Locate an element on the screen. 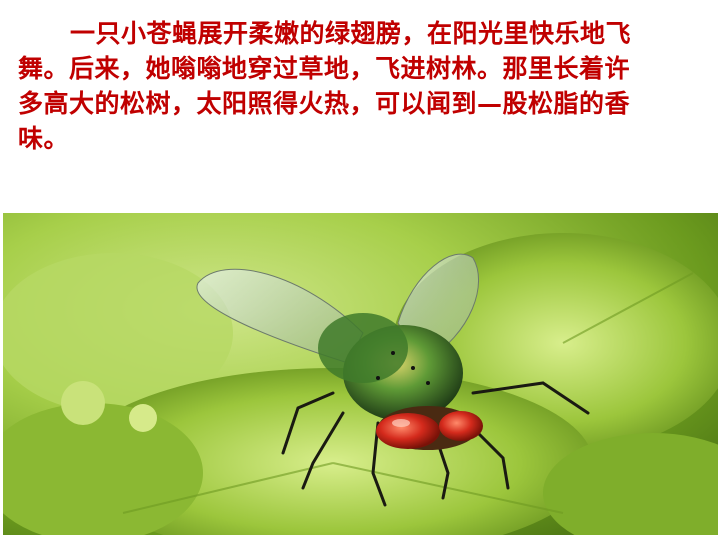  fly-left-eye is located at coordinates (408, 431).